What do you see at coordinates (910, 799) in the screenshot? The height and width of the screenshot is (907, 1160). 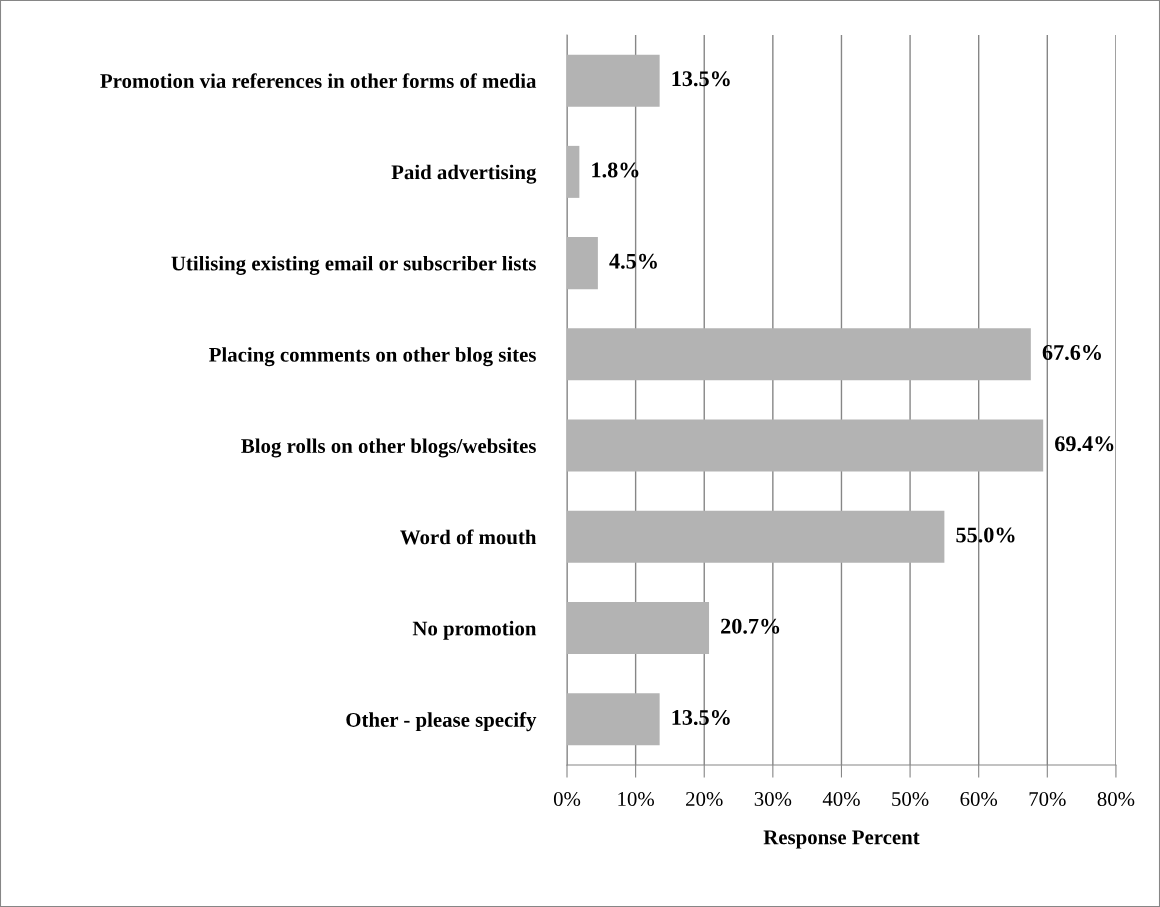 I see `x-tick-label: 50%` at bounding box center [910, 799].